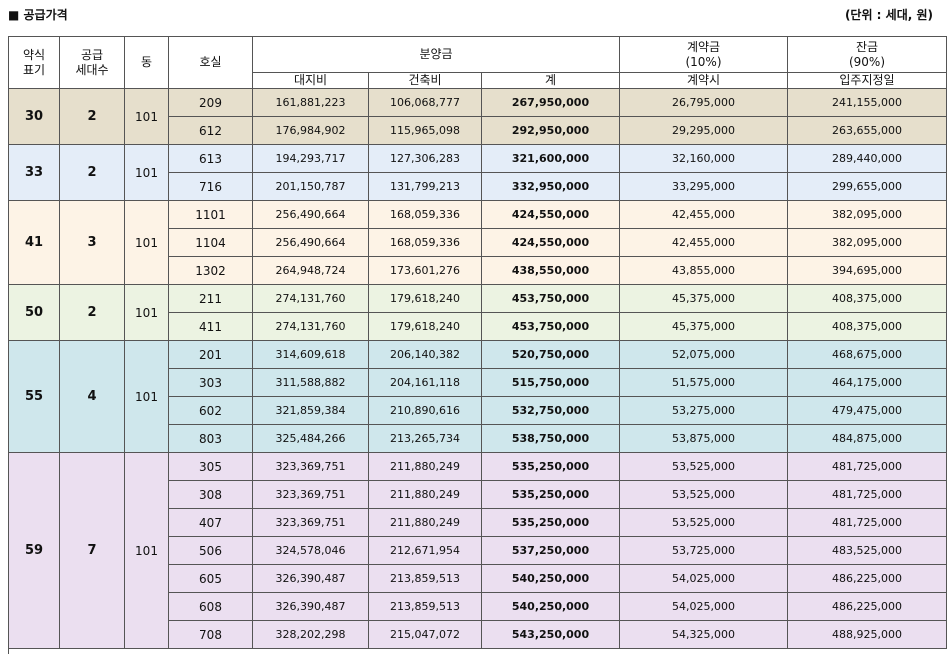 This screenshot has width=949, height=655. Describe the element at coordinates (310, 102) in the screenshot. I see `land-cost-cell: 161,881,223` at that location.